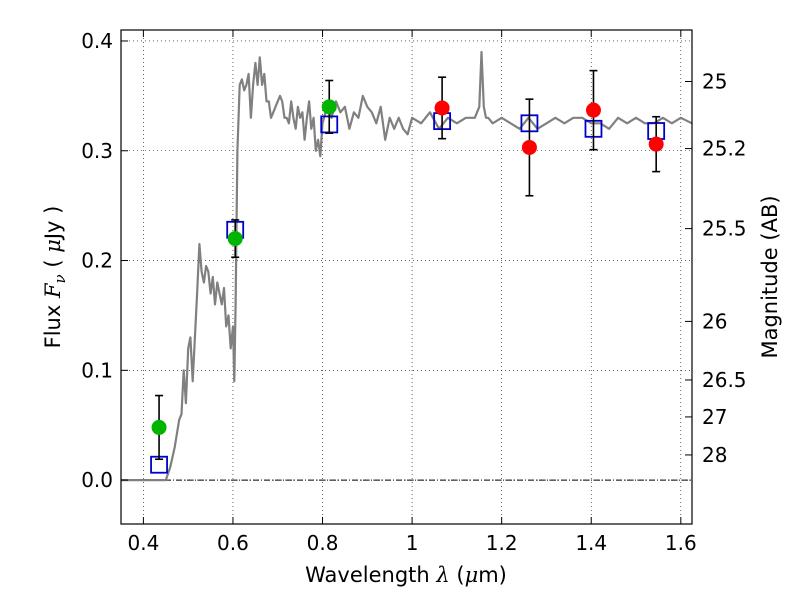  What do you see at coordinates (143, 543) in the screenshot?
I see `x-tick-label: 0.4` at bounding box center [143, 543].